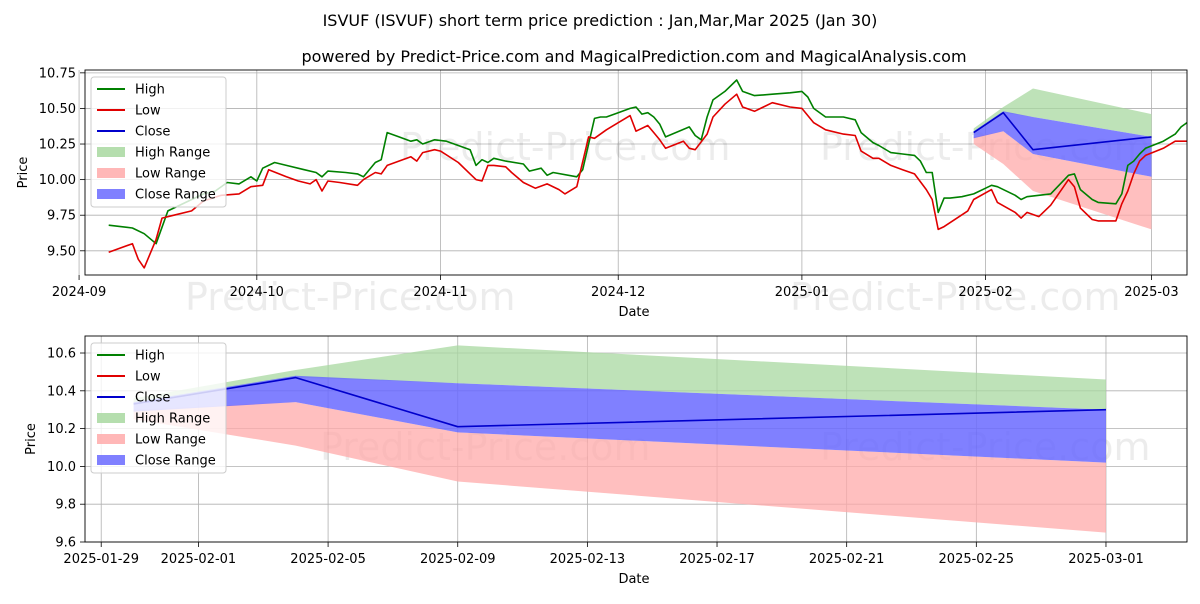  Describe the element at coordinates (1106, 559) in the screenshot. I see `x-tick-label: 2025-03-01` at that location.